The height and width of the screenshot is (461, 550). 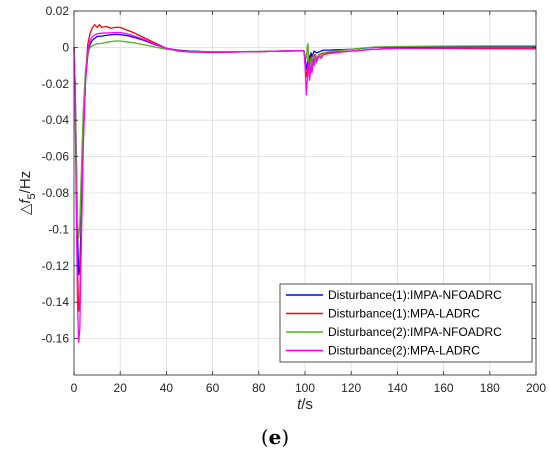 I want to click on x-axis-title: t/s, so click(x=305, y=404).